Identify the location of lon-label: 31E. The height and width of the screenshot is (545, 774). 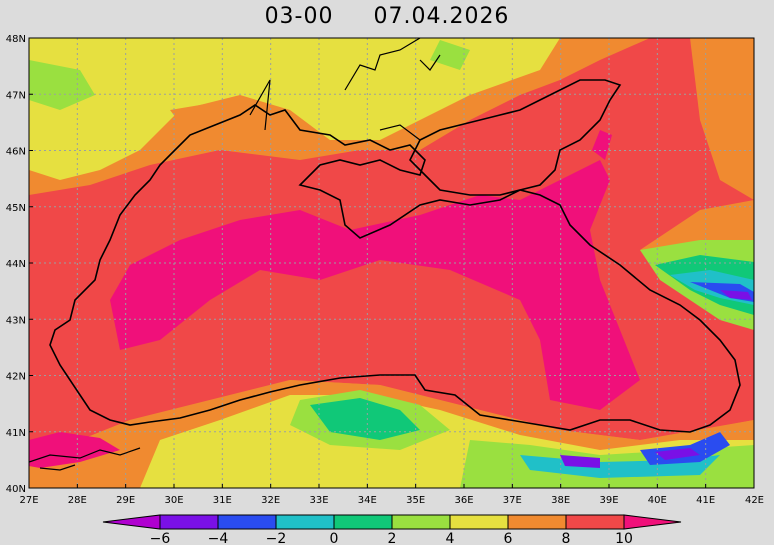
(222, 500).